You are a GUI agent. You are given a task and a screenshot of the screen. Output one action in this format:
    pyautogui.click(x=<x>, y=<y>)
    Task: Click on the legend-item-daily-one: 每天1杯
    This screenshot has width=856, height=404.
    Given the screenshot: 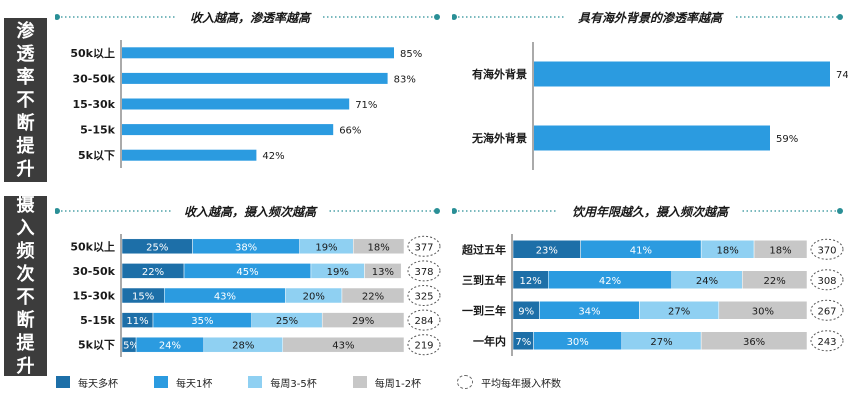 What is the action you would take?
    pyautogui.click(x=183, y=382)
    